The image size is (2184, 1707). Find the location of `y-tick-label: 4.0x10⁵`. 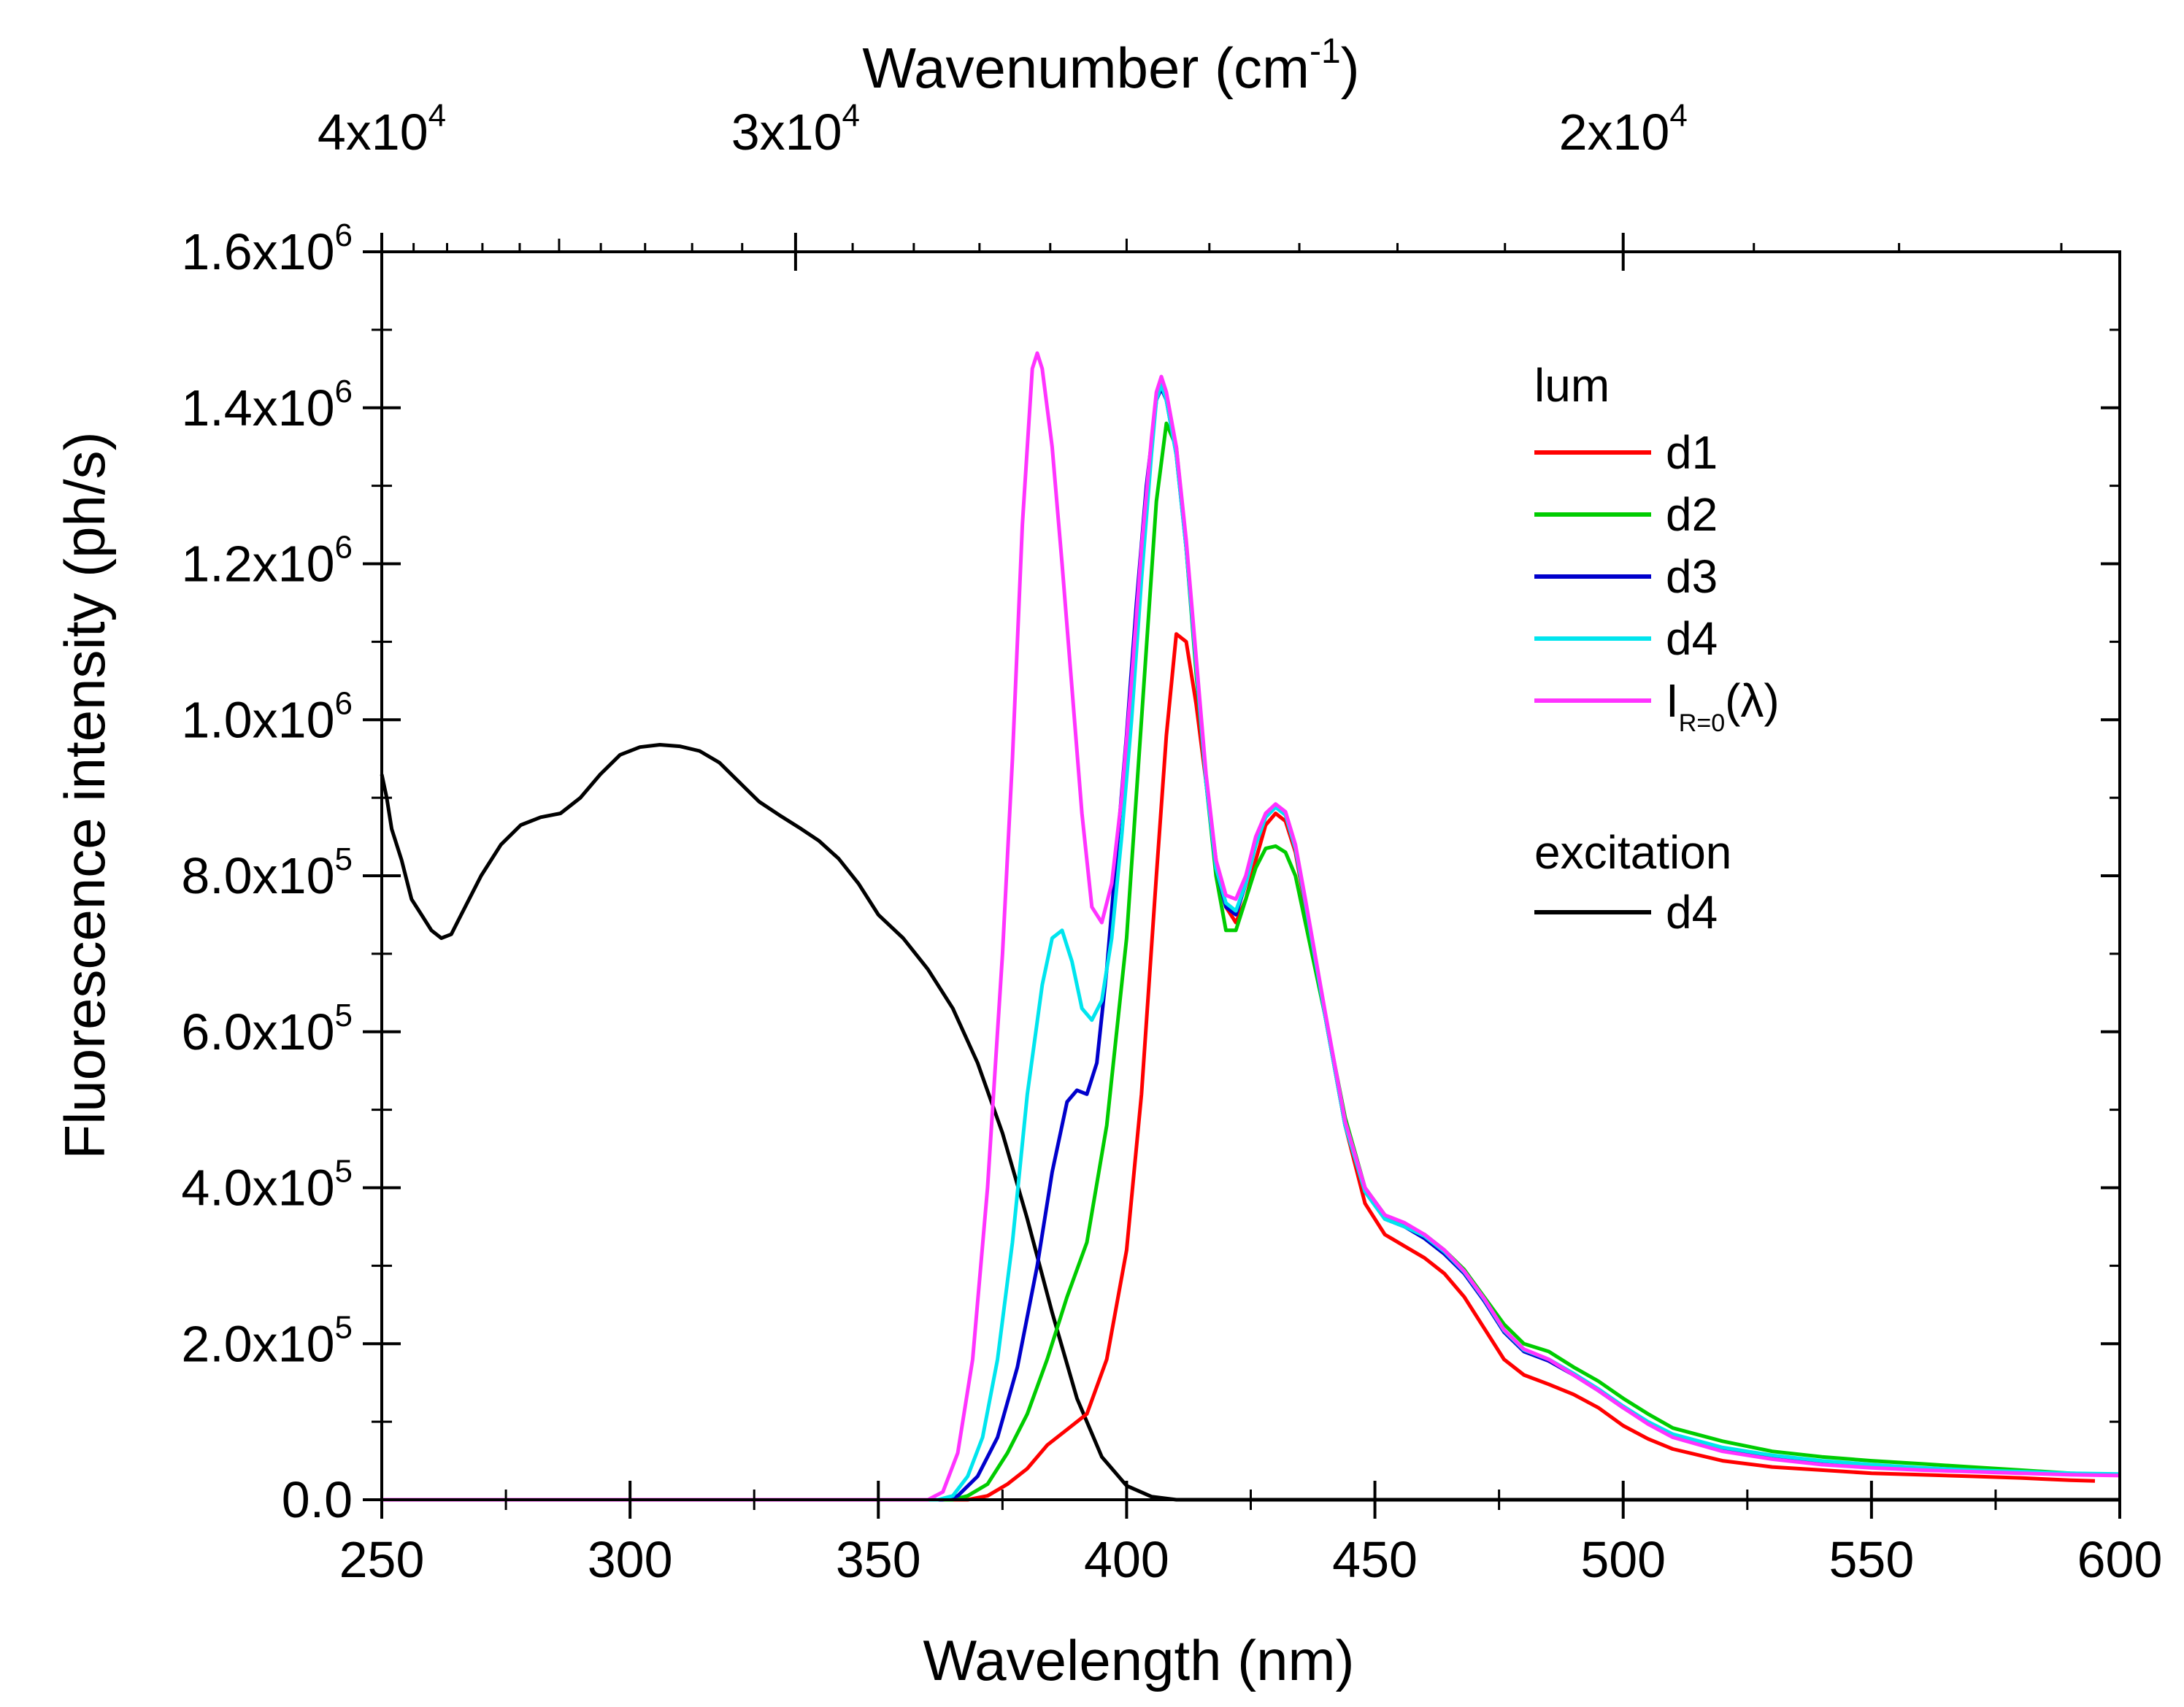

y-tick-label: 4.0x10⁵ is located at coordinates (267, 1185).